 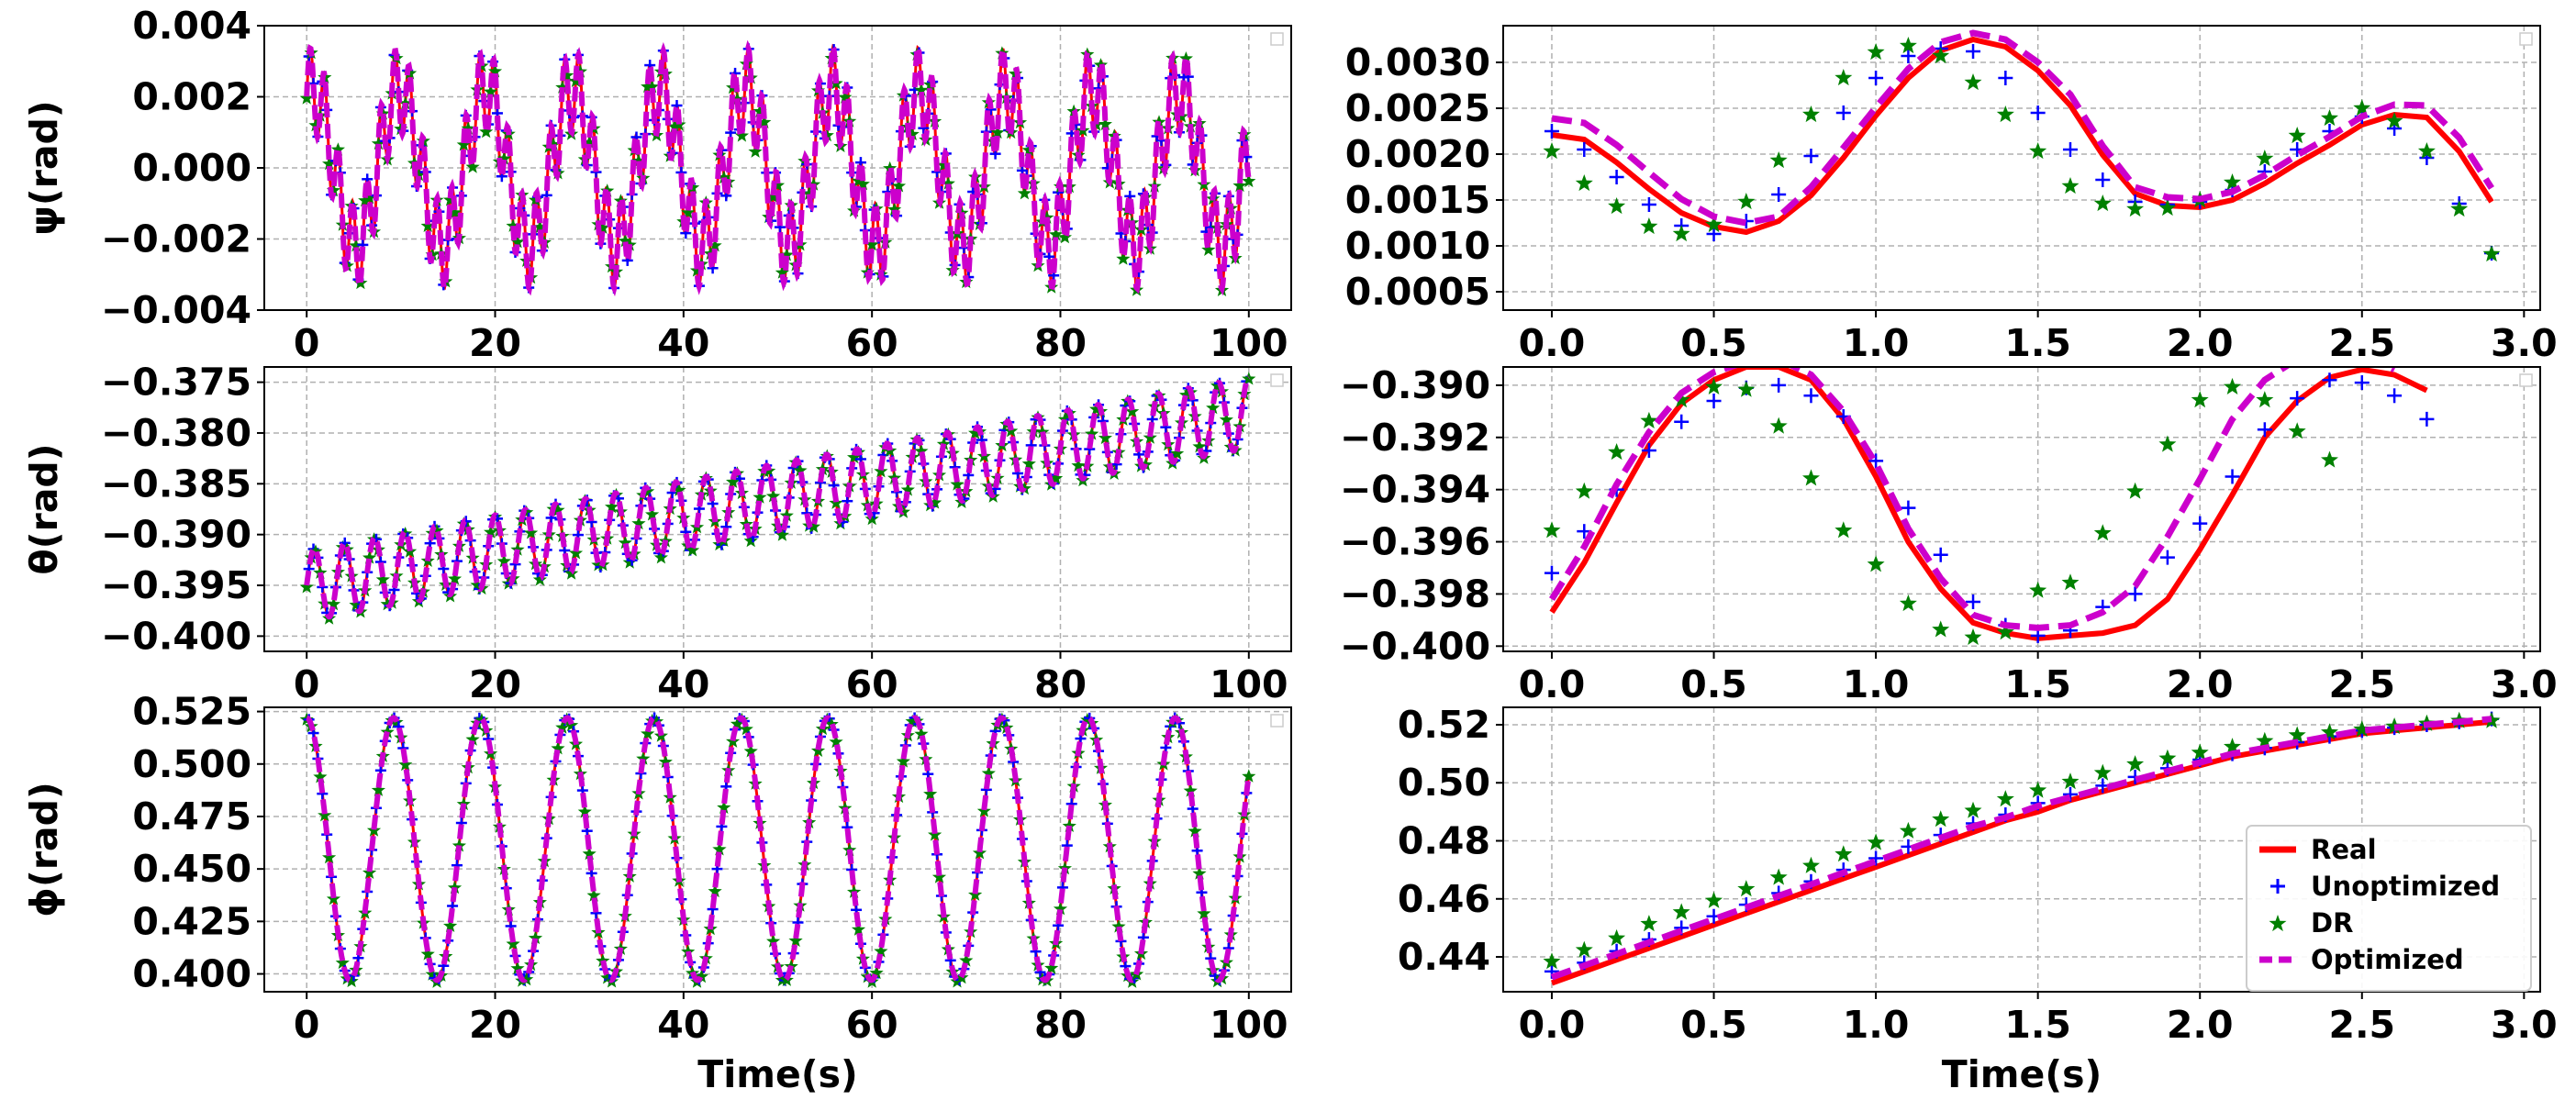 I want to click on theta-full-series-optimized, so click(x=777, y=497).